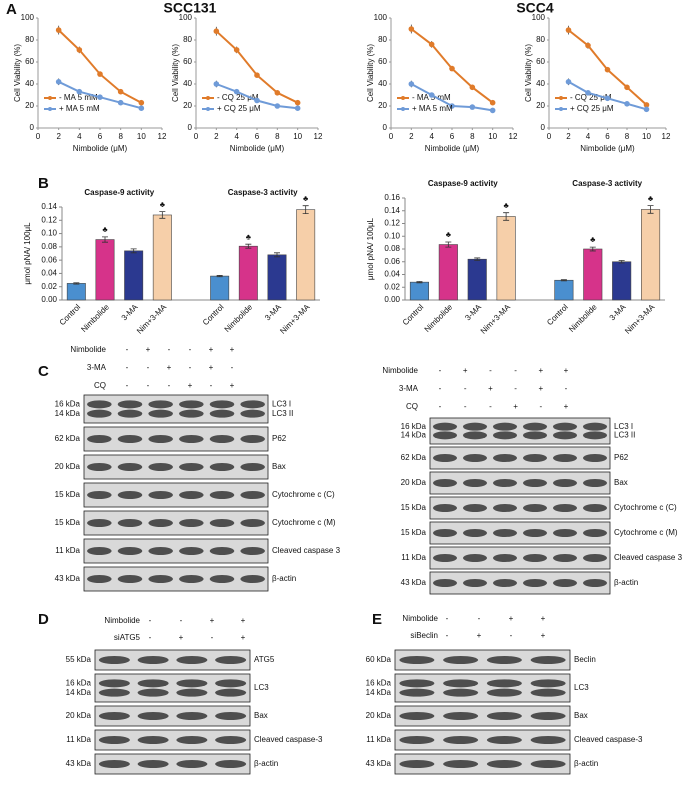 The image size is (685, 786). What do you see at coordinates (49, 299) in the screenshot?
I see `y-tick-label: 0.00` at bounding box center [49, 299].